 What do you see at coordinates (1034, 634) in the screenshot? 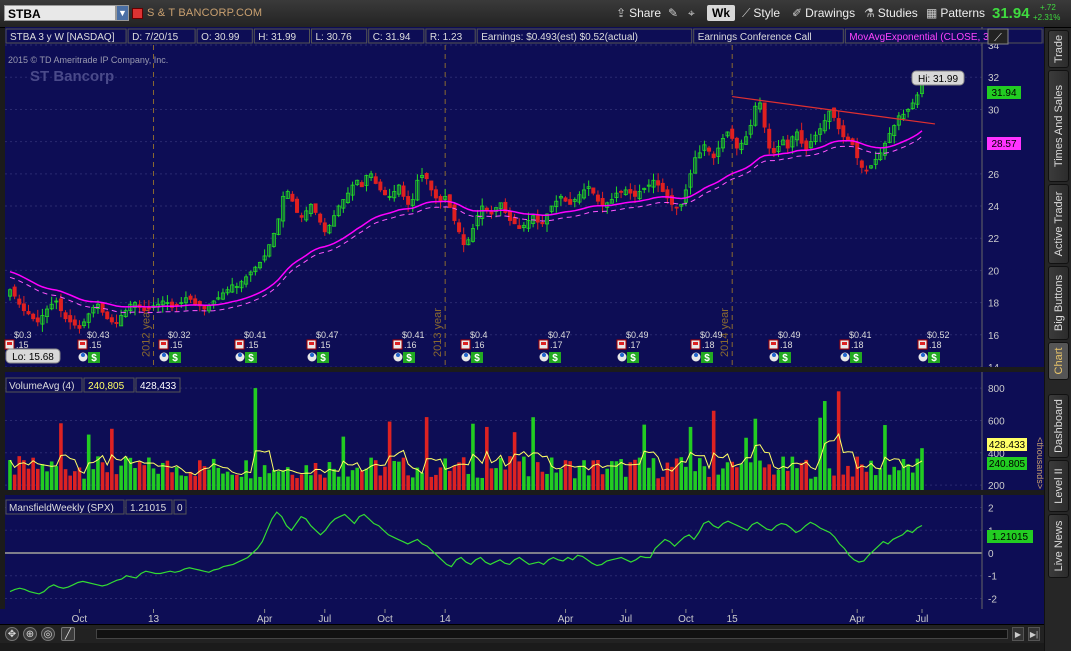
I see `scroll-end-icon: ▶|` at bounding box center [1034, 634].